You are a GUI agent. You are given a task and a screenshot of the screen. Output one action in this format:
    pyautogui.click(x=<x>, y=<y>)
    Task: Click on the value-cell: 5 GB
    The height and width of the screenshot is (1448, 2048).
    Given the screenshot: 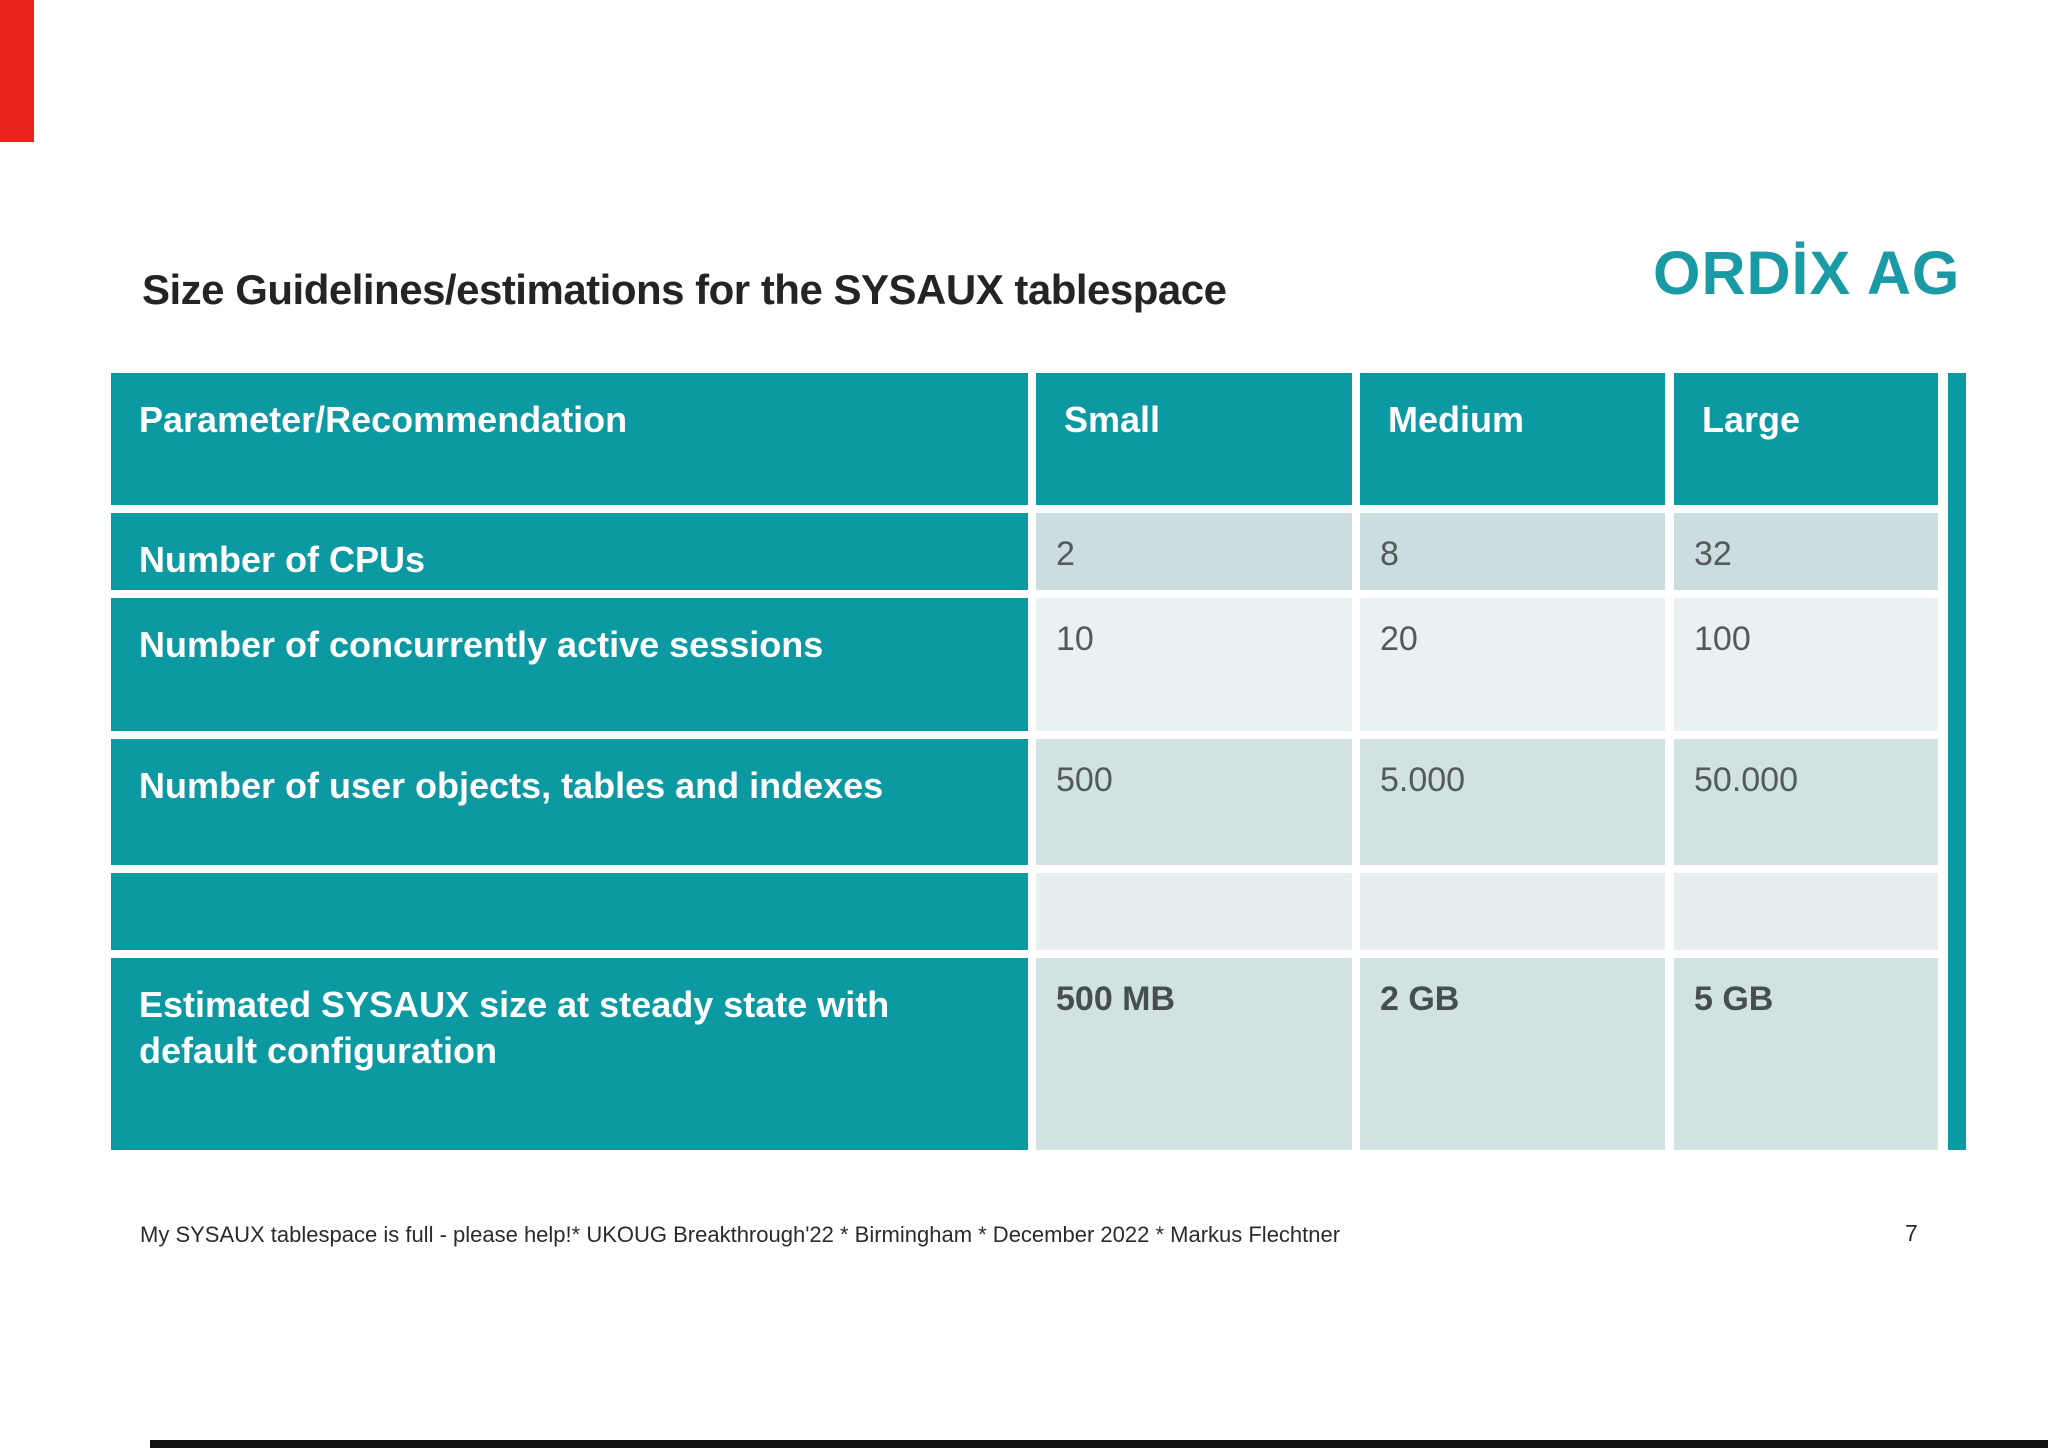 What is the action you would take?
    pyautogui.click(x=1806, y=1054)
    